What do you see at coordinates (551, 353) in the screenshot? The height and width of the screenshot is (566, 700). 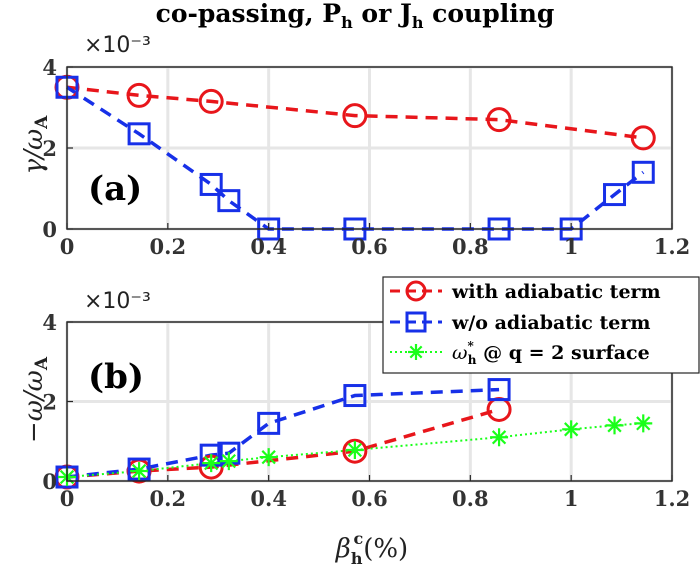 I see `legend-omega: ω* h @ q = 2 surface` at bounding box center [551, 353].